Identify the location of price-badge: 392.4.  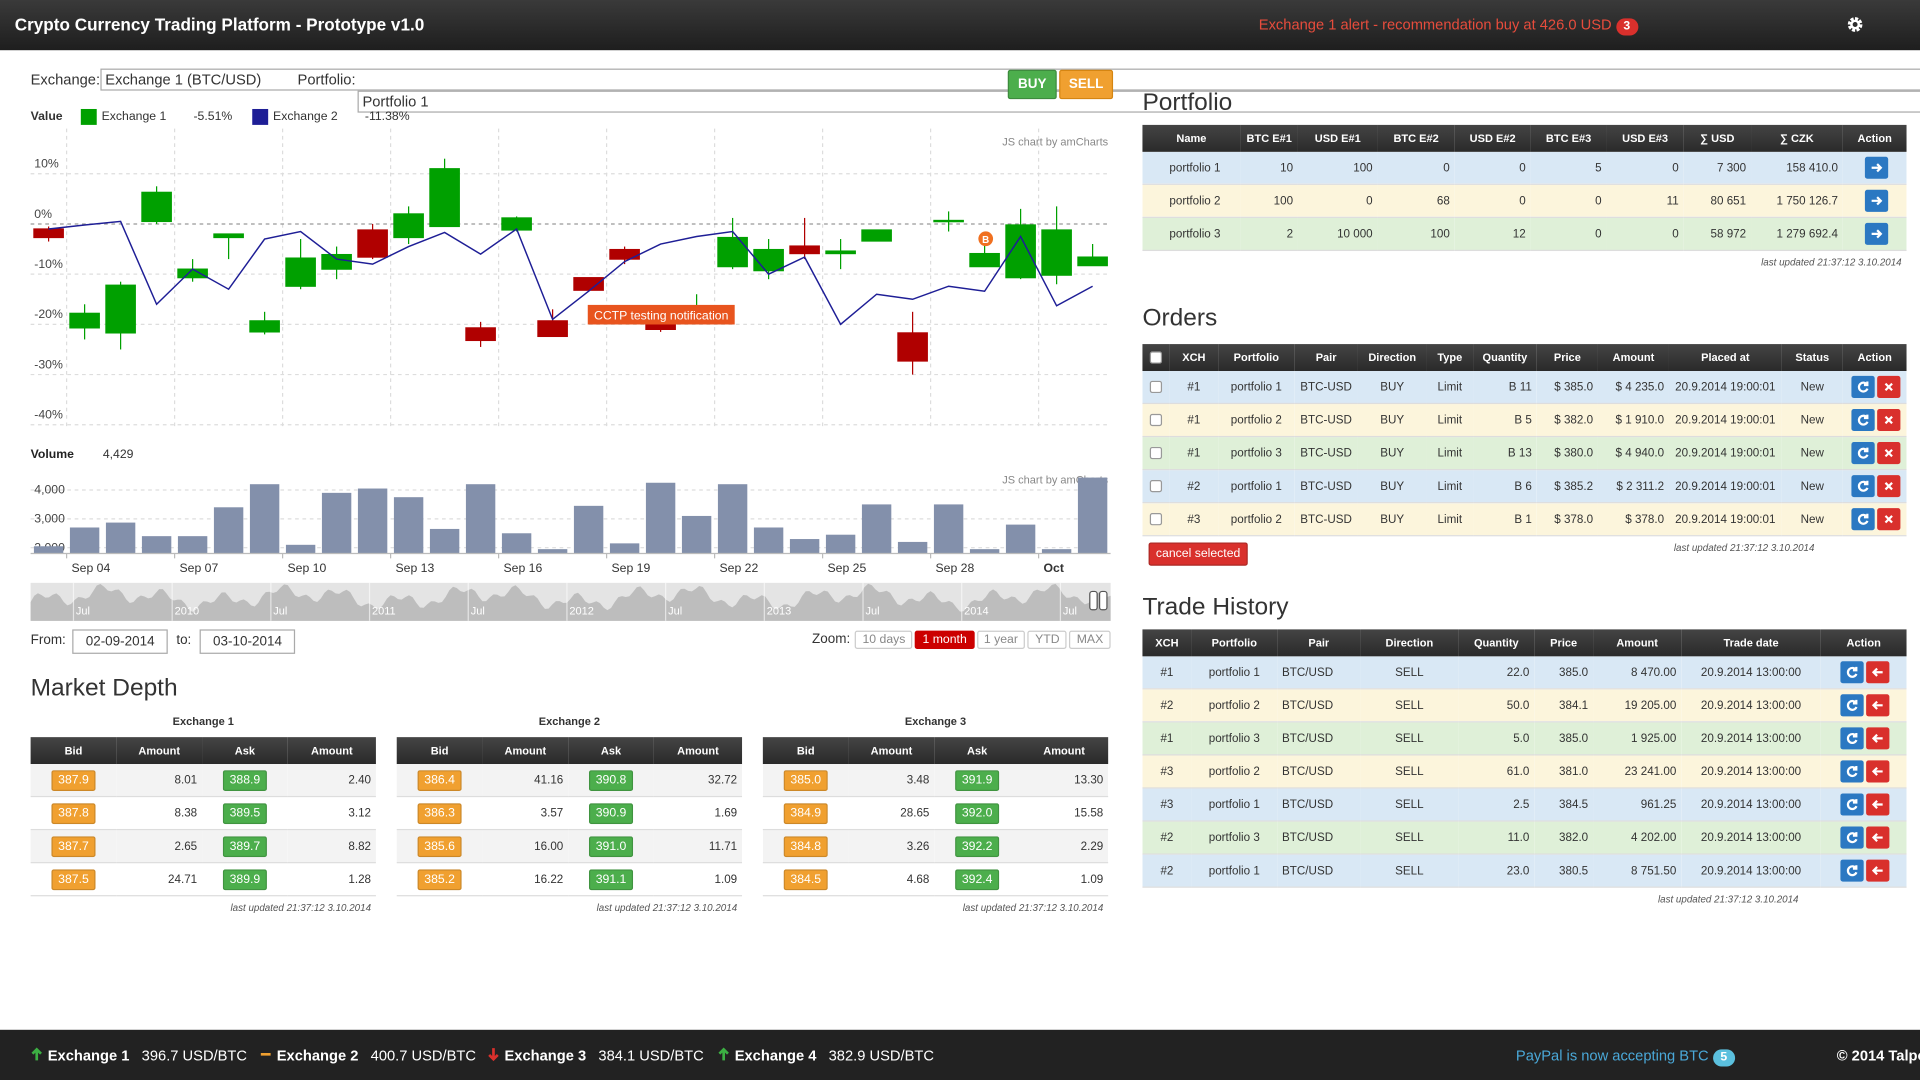
(977, 879).